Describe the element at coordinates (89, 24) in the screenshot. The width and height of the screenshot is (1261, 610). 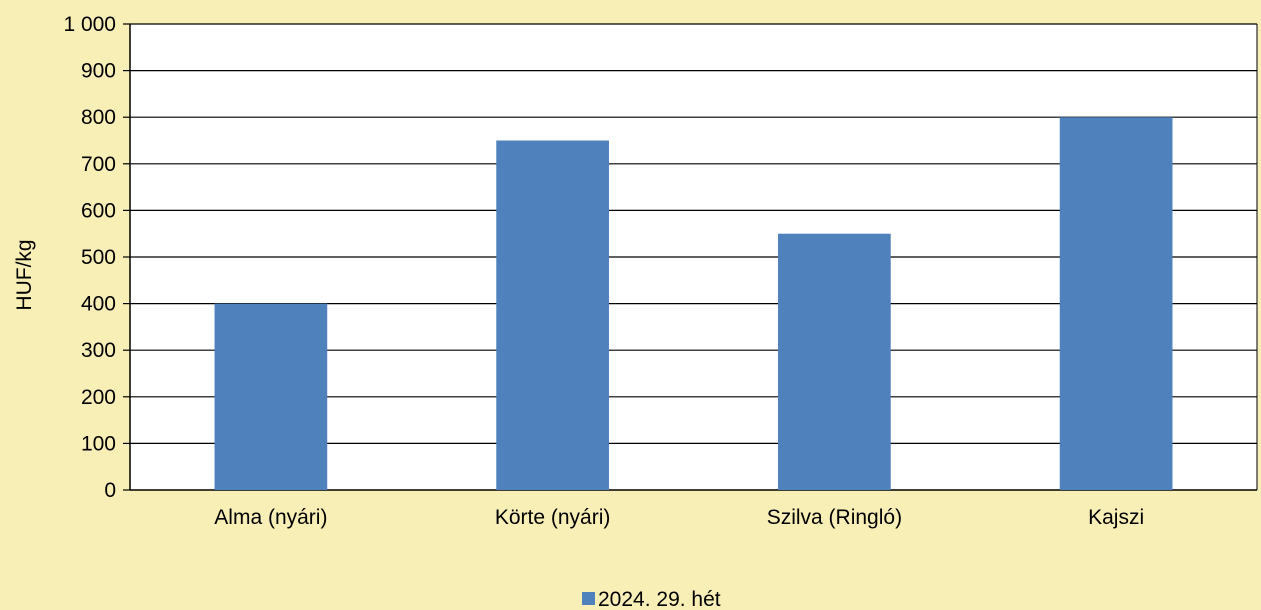
I see `y-tick-label: 1 000` at that location.